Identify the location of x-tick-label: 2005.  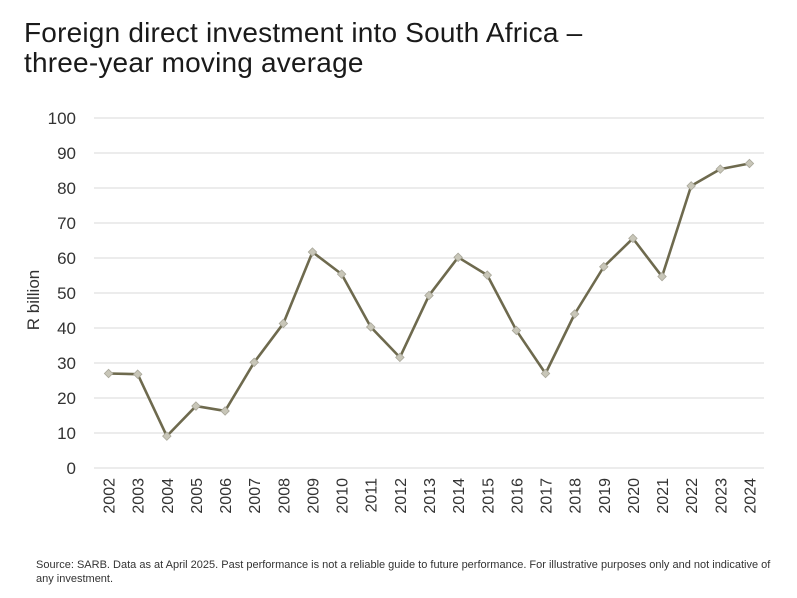
(197, 496).